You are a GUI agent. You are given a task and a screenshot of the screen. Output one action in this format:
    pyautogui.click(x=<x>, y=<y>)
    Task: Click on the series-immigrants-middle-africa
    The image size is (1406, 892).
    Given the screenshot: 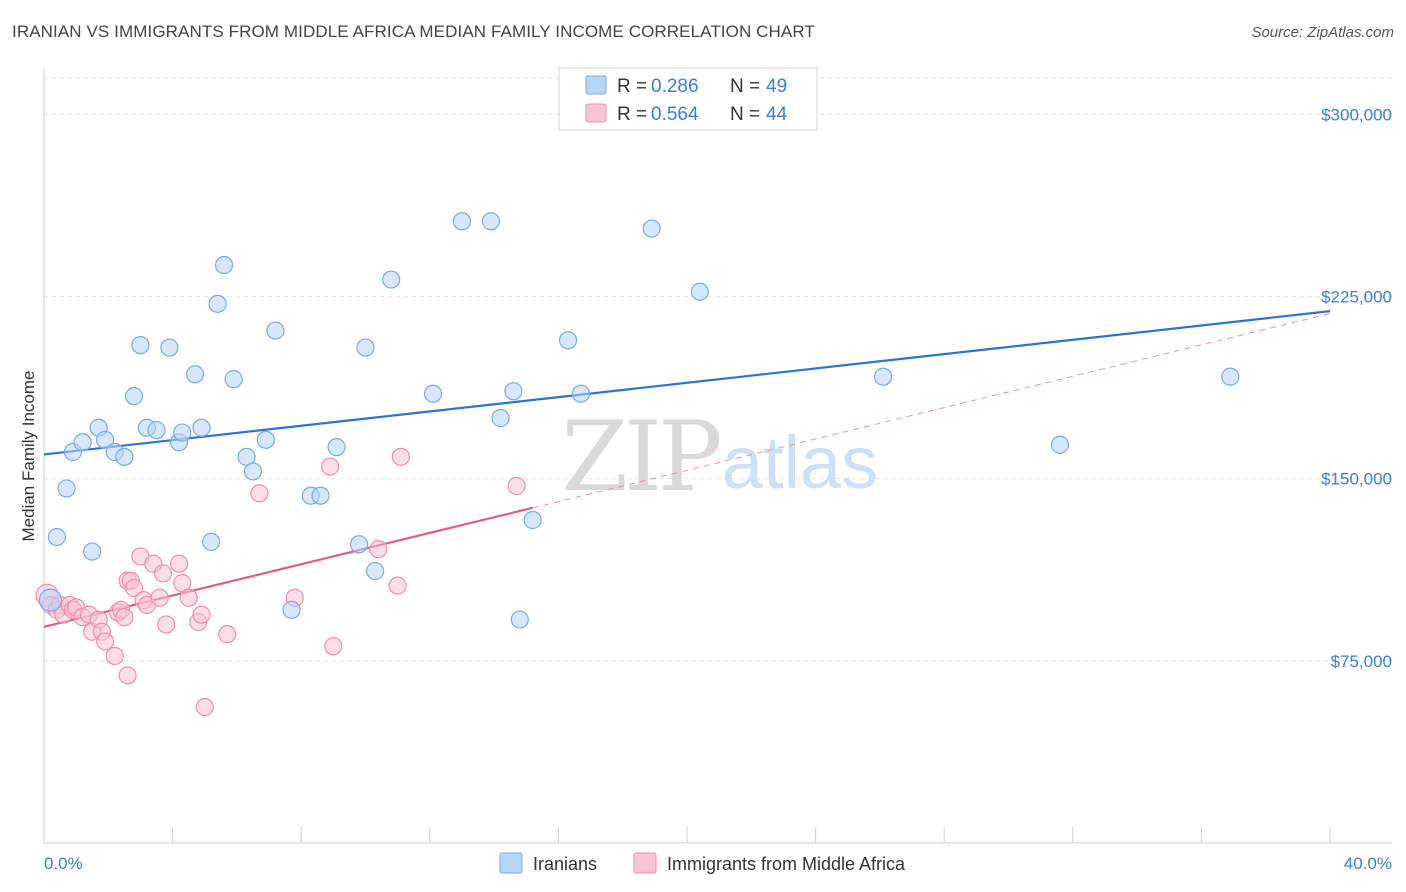 What is the action you would take?
    pyautogui.click(x=280, y=582)
    